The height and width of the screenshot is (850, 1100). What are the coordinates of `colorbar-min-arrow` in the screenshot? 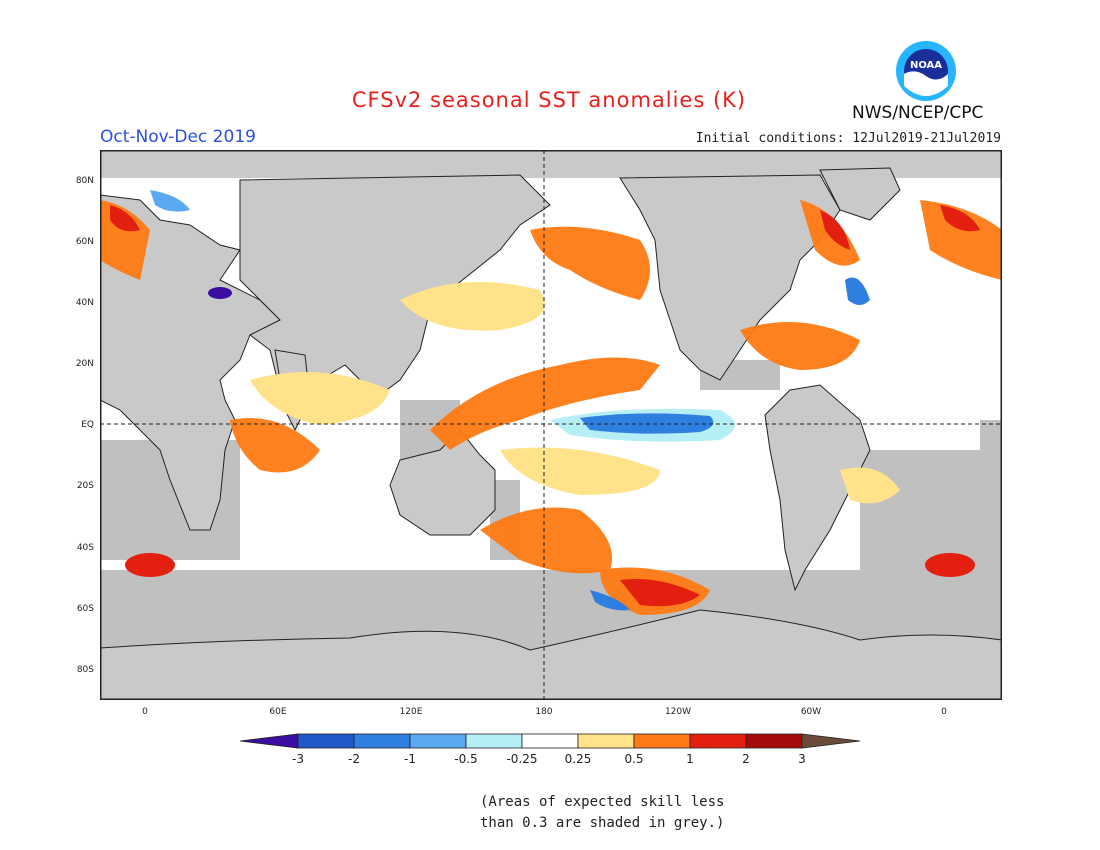 It's located at (269, 741).